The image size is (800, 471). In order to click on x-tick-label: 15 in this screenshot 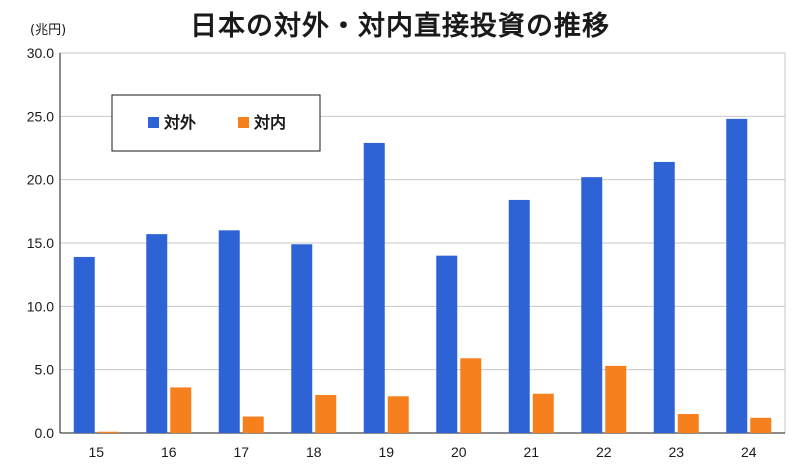, I will do `click(96, 452)`.